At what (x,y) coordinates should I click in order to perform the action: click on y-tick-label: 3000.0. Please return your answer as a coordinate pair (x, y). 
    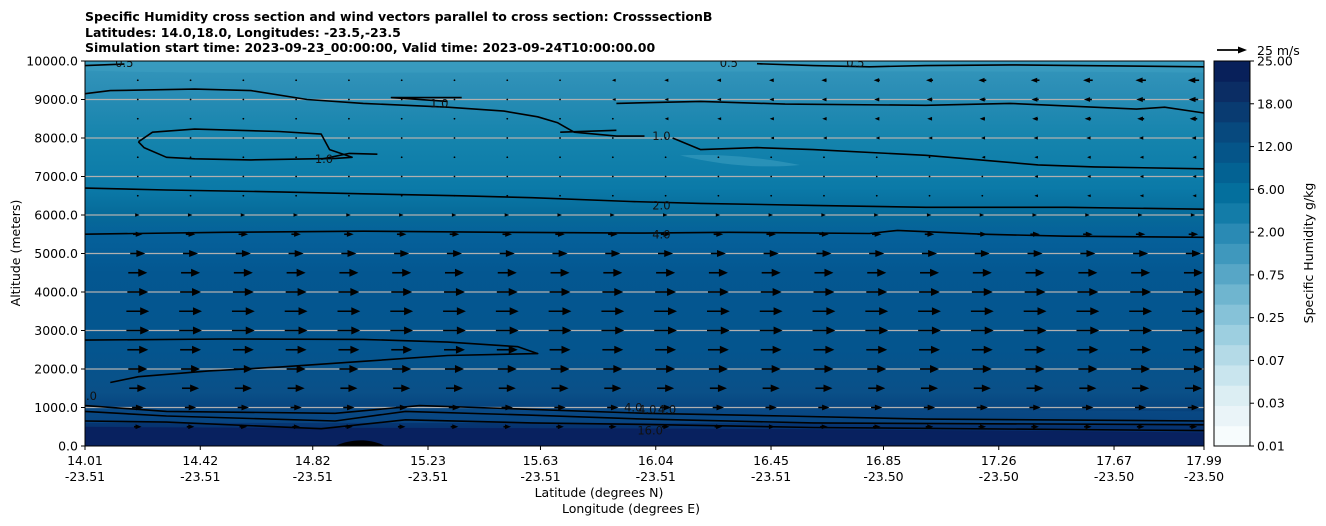
    Looking at the image, I should click on (56, 330).